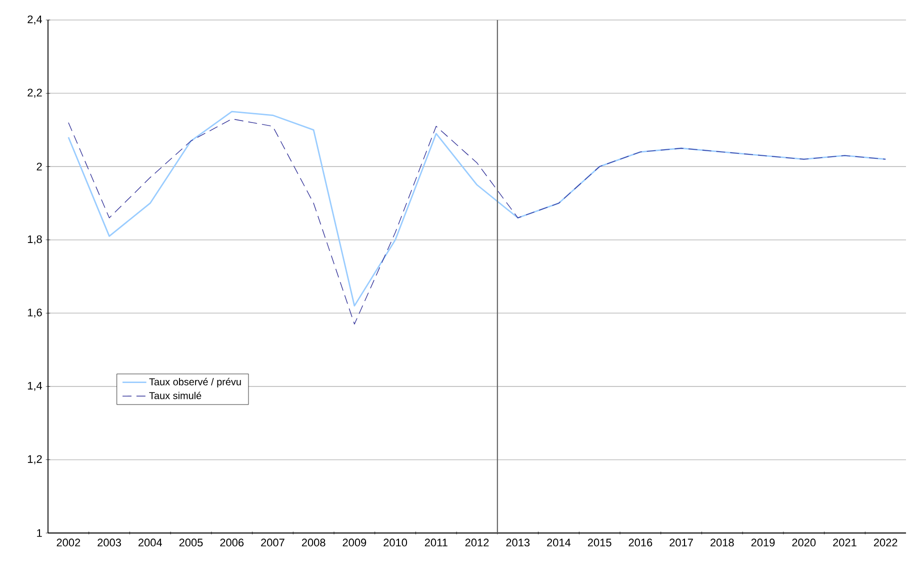  I want to click on x-tick-label: 2019, so click(763, 542).